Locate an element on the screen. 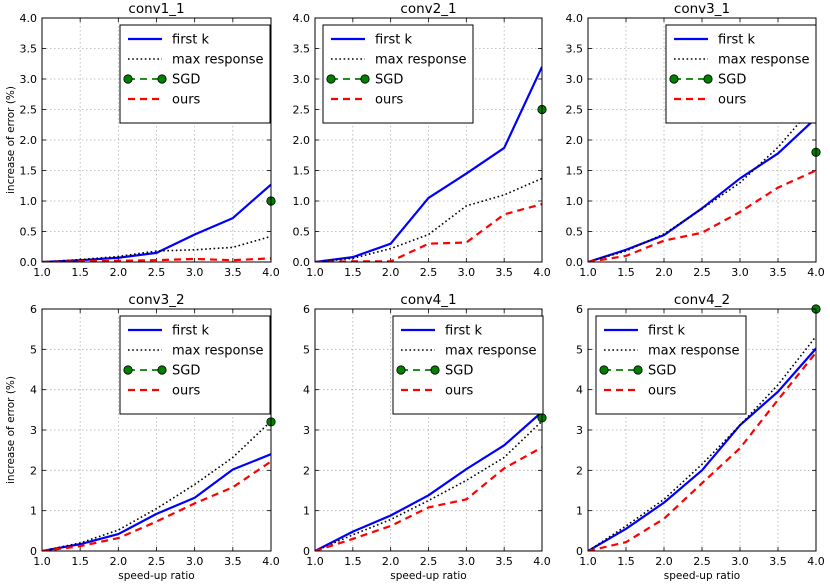  subplot-title: conv1_1 is located at coordinates (156, 9).